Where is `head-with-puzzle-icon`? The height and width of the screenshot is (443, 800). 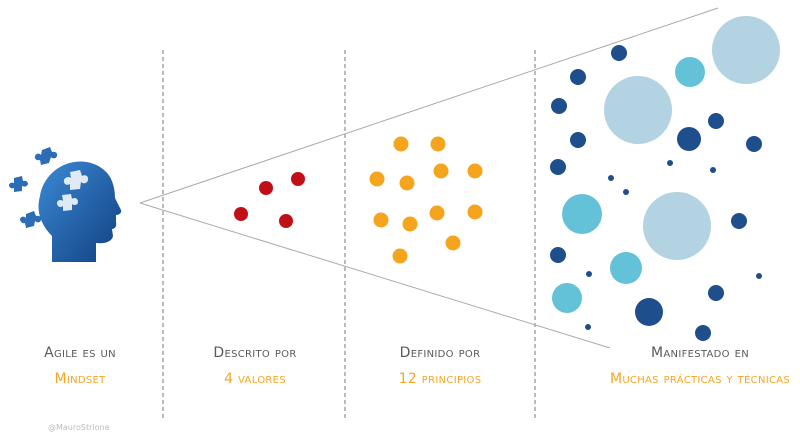
head-with-puzzle-icon is located at coordinates (65, 204).